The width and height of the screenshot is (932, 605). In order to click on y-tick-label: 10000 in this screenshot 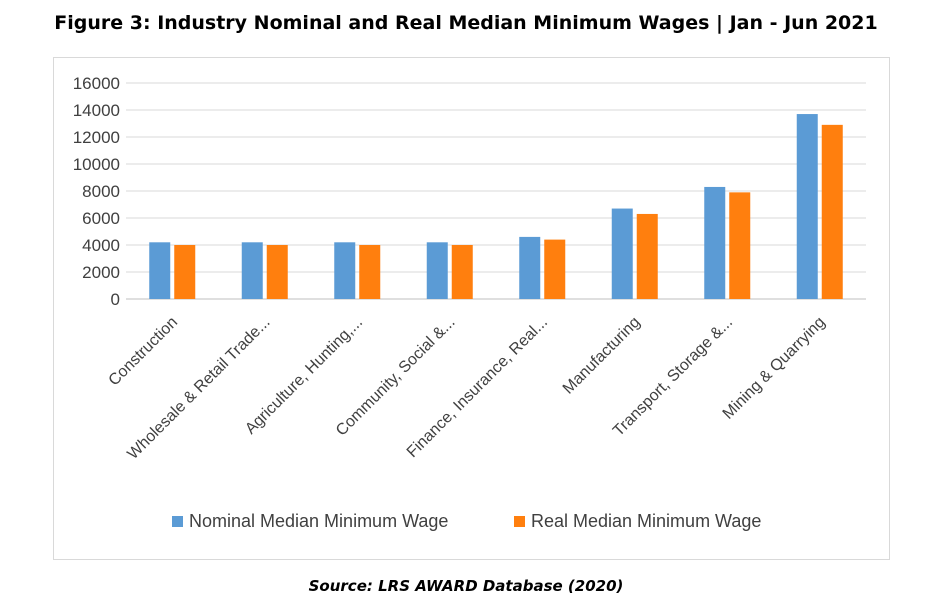, I will do `click(96, 164)`.